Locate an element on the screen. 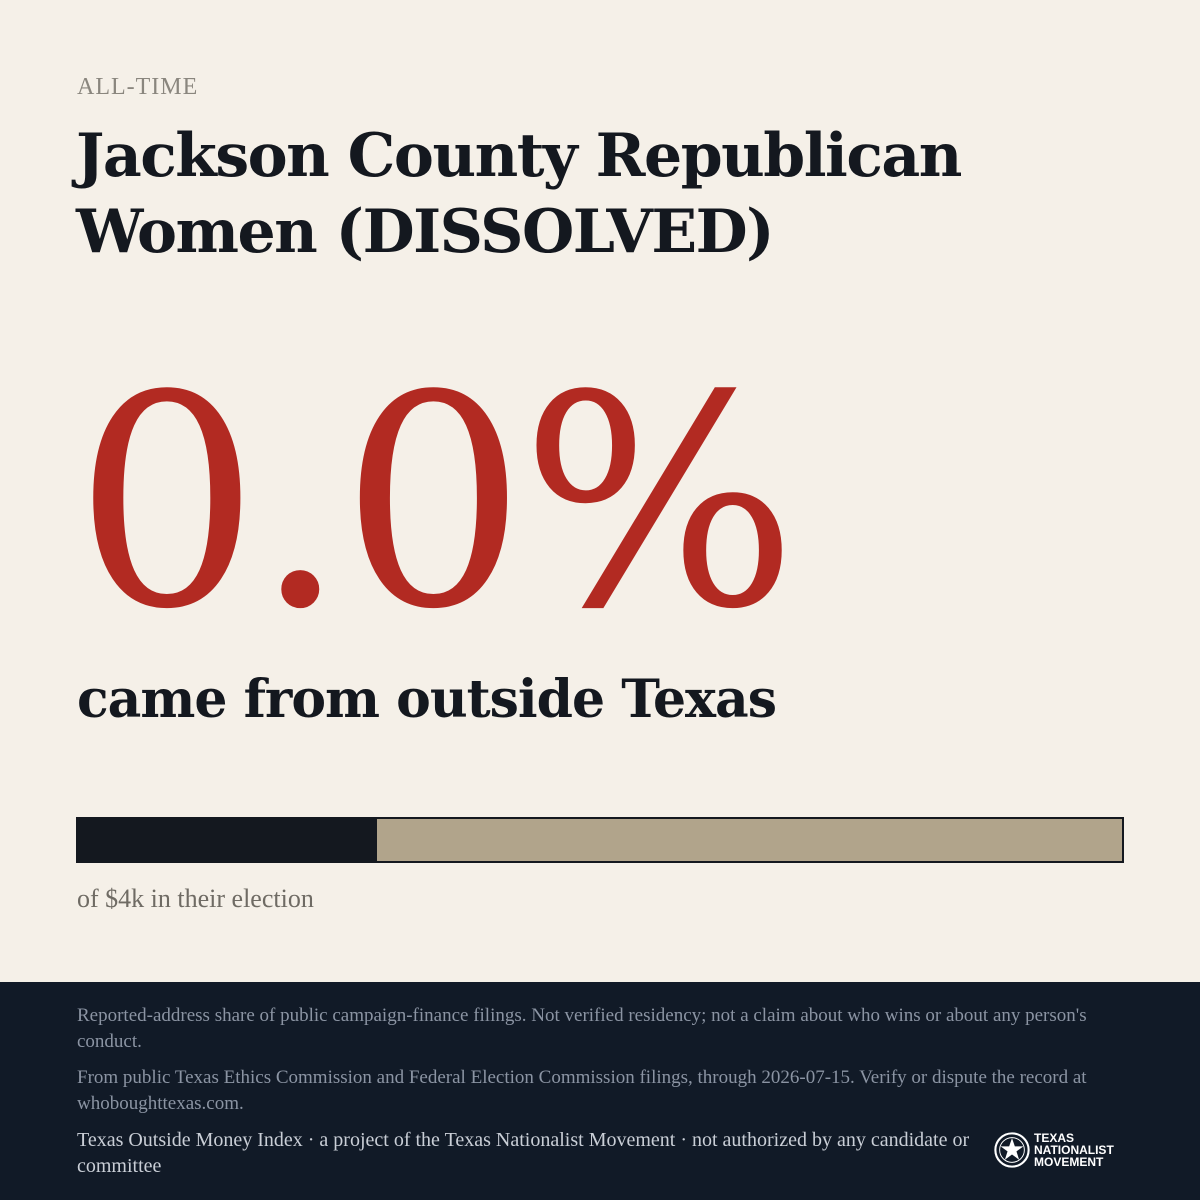 This screenshot has width=1200, height=1200. share-progress-bar is located at coordinates (600, 840).